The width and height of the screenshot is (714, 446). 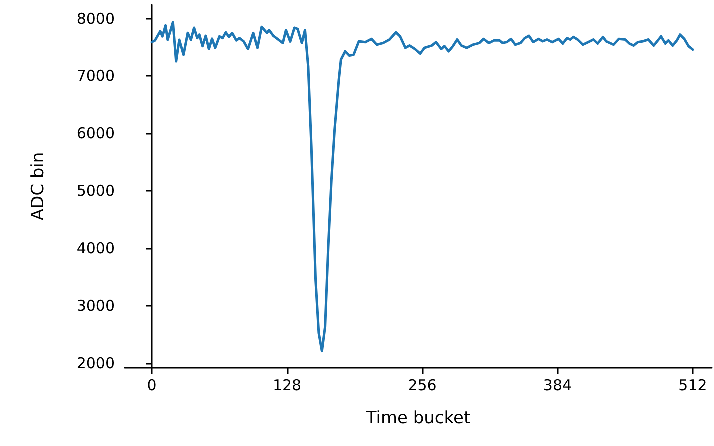 I want to click on y-tick-label: 7000, so click(x=95, y=76).